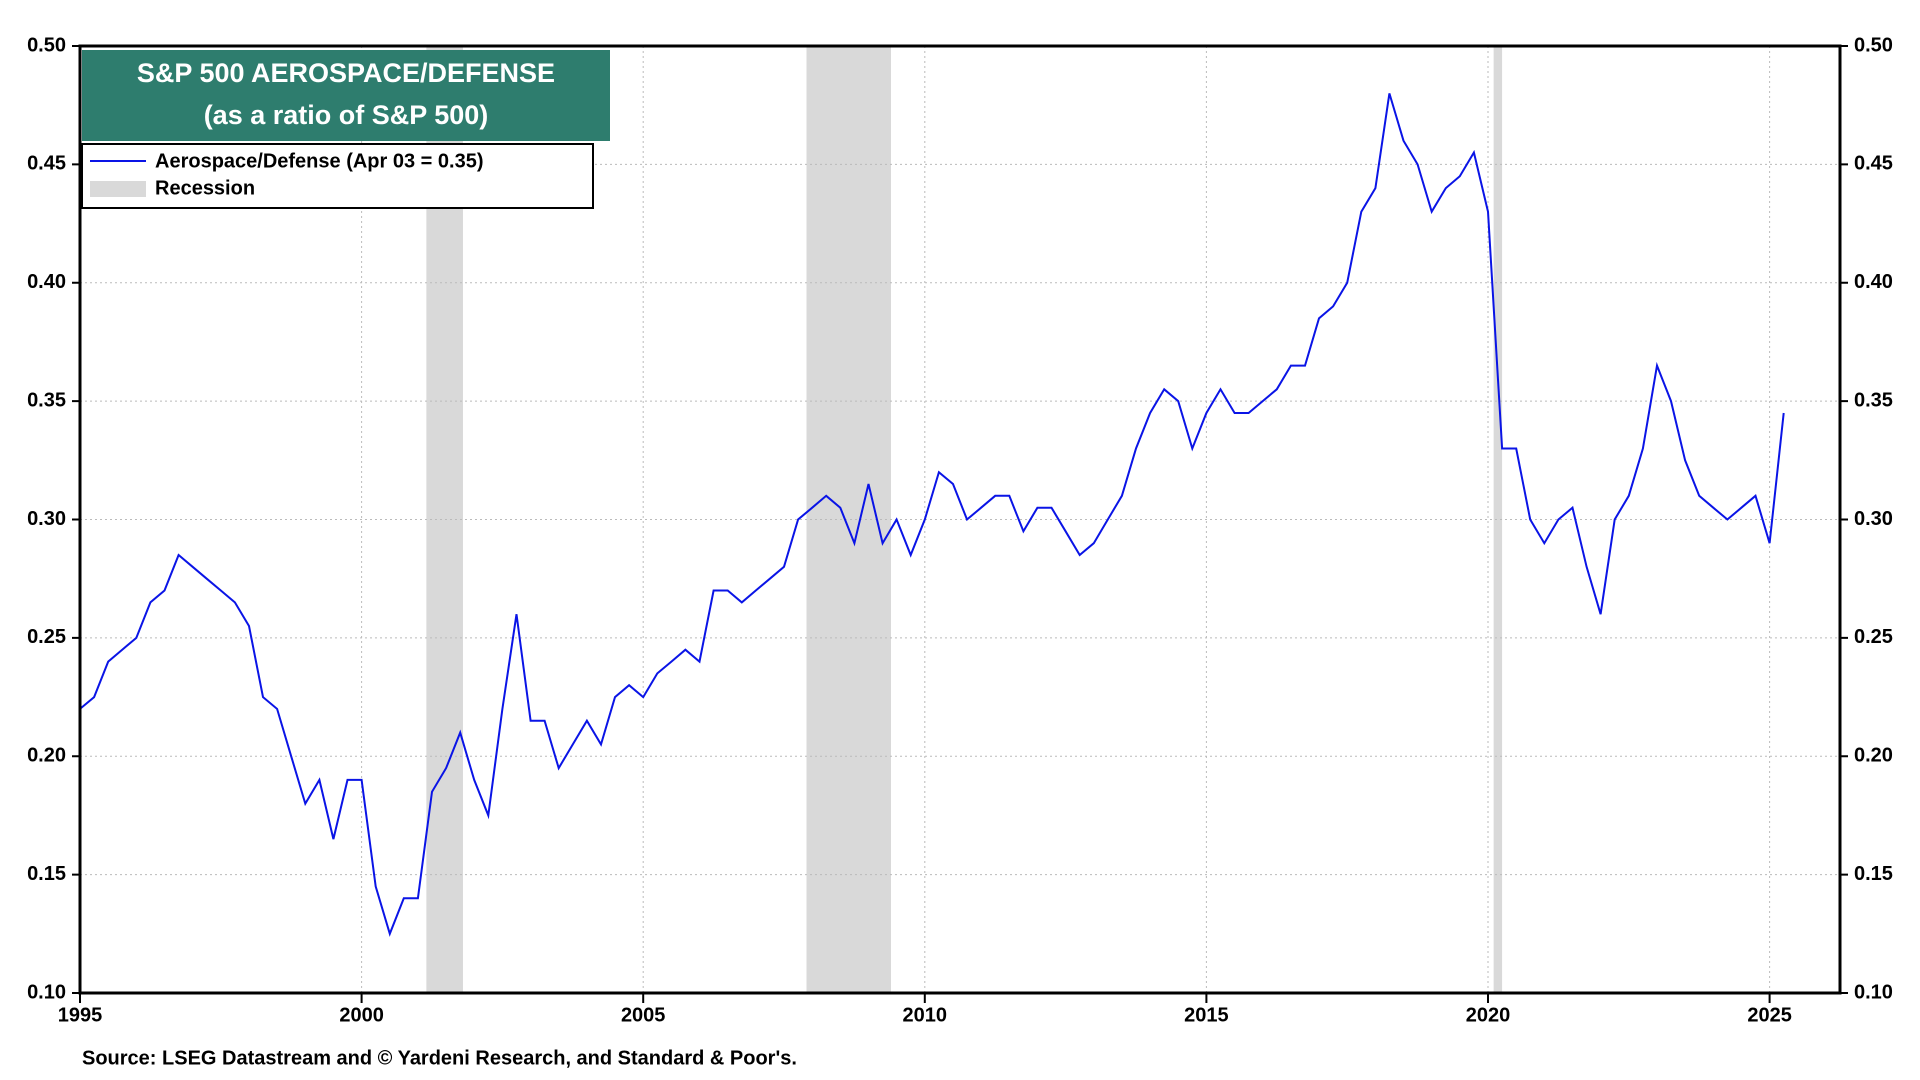  What do you see at coordinates (46, 282) in the screenshot?
I see `y-tick-label: 0.40` at bounding box center [46, 282].